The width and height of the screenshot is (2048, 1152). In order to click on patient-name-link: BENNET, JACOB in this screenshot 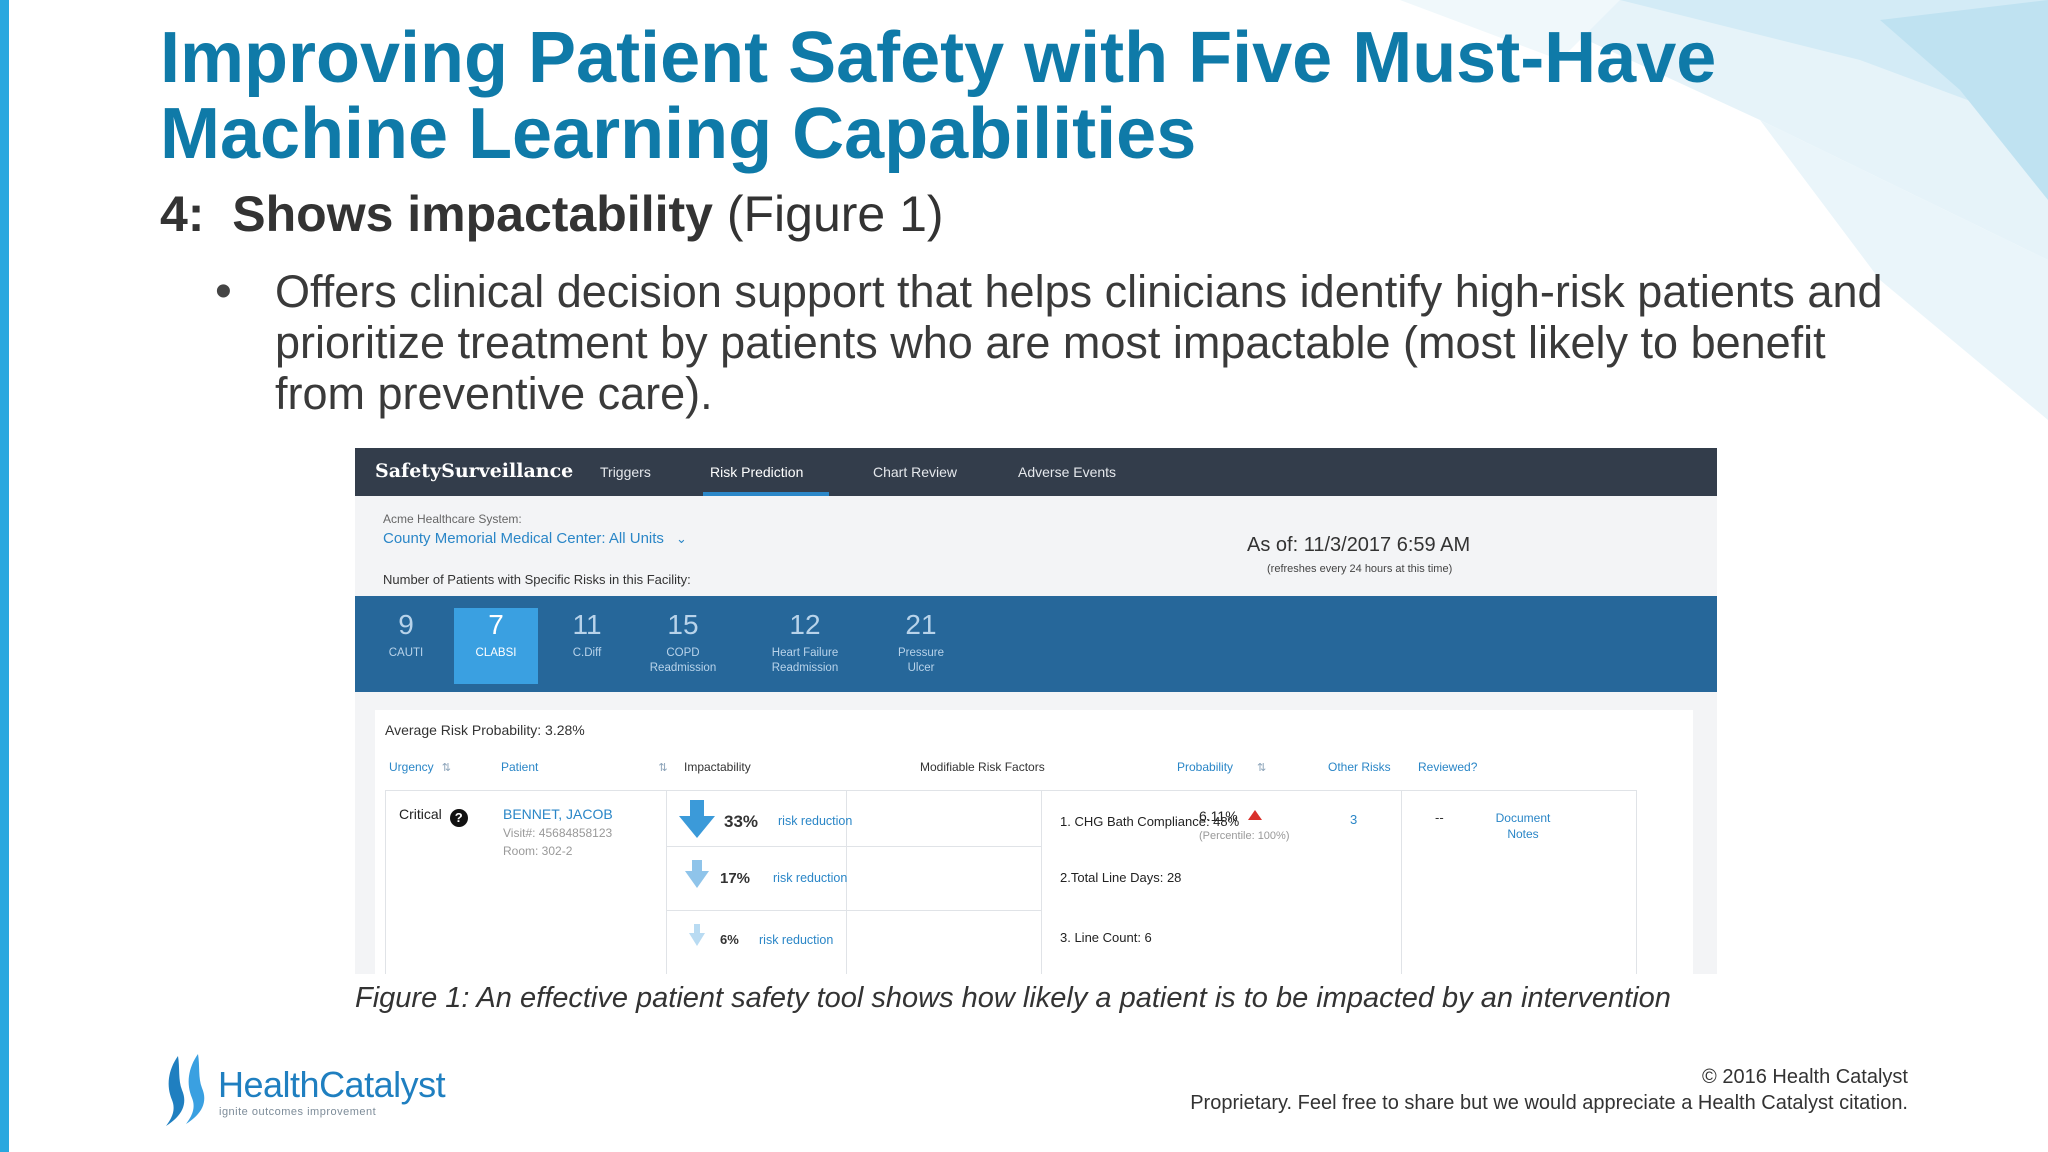, I will do `click(558, 814)`.